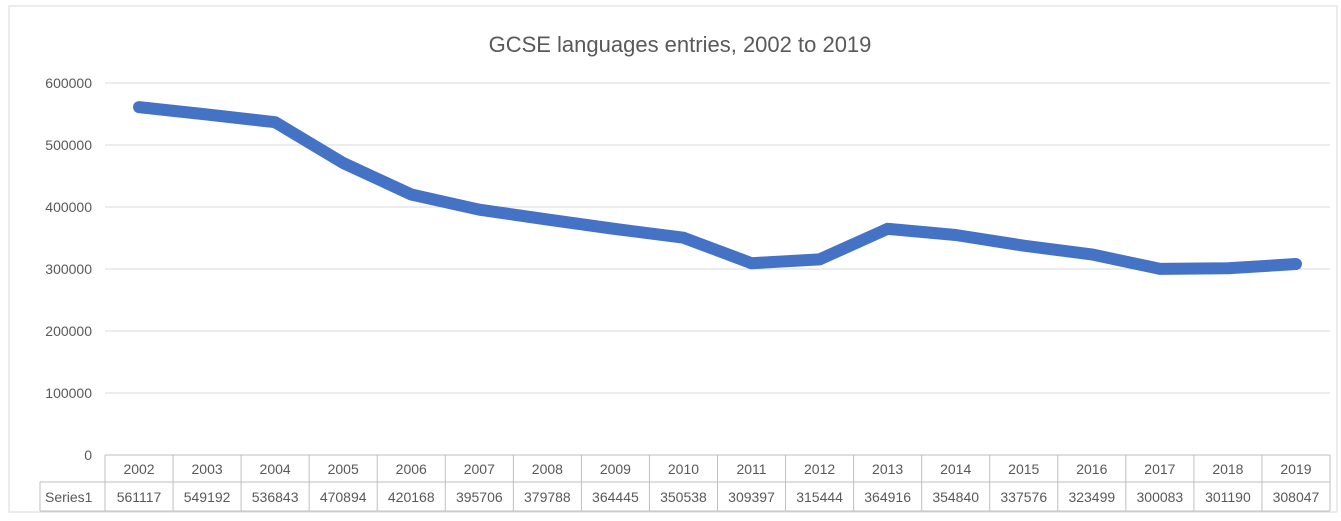  What do you see at coordinates (887, 469) in the screenshot?
I see `x-tick-label: 2013` at bounding box center [887, 469].